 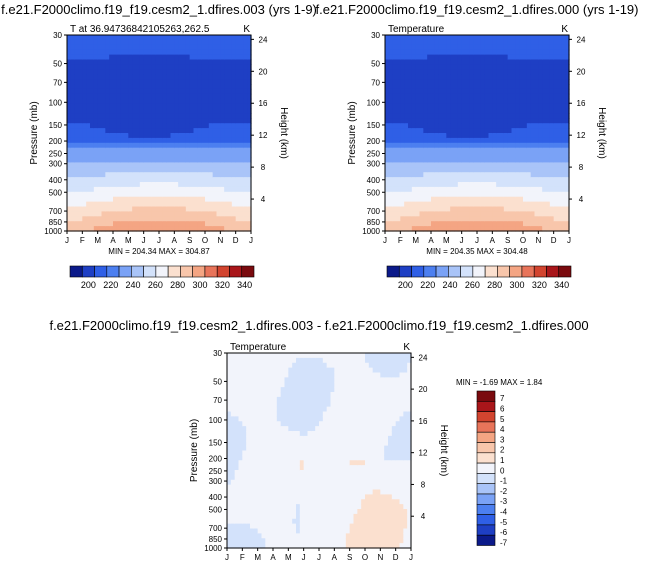 I want to click on y-tick-label: 200, so click(x=56, y=141).